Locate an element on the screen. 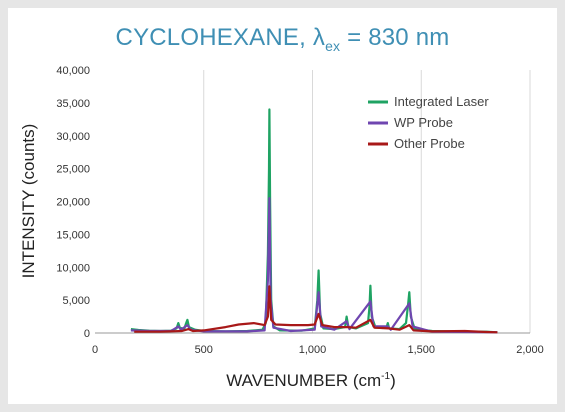 Image resolution: width=565 pixels, height=412 pixels. y-axis-label: INTENSITY (counts) is located at coordinates (28, 201).